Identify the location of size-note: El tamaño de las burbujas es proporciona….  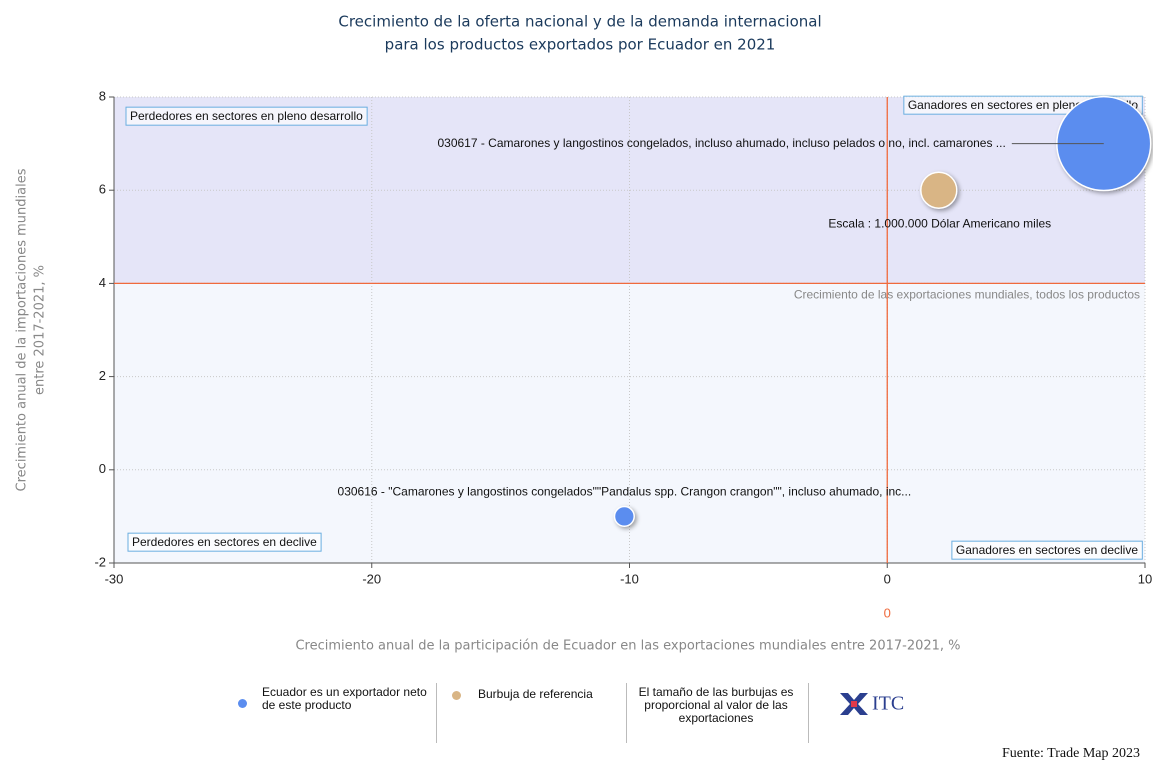
(716, 705).